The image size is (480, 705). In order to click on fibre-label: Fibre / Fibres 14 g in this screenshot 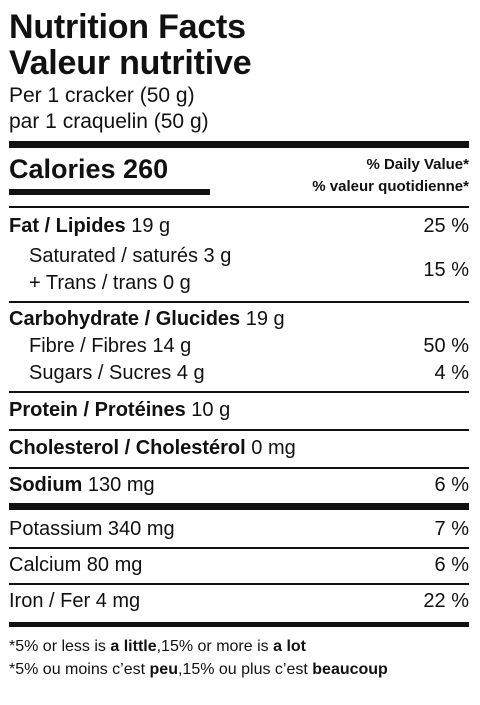, I will do `click(110, 346)`.